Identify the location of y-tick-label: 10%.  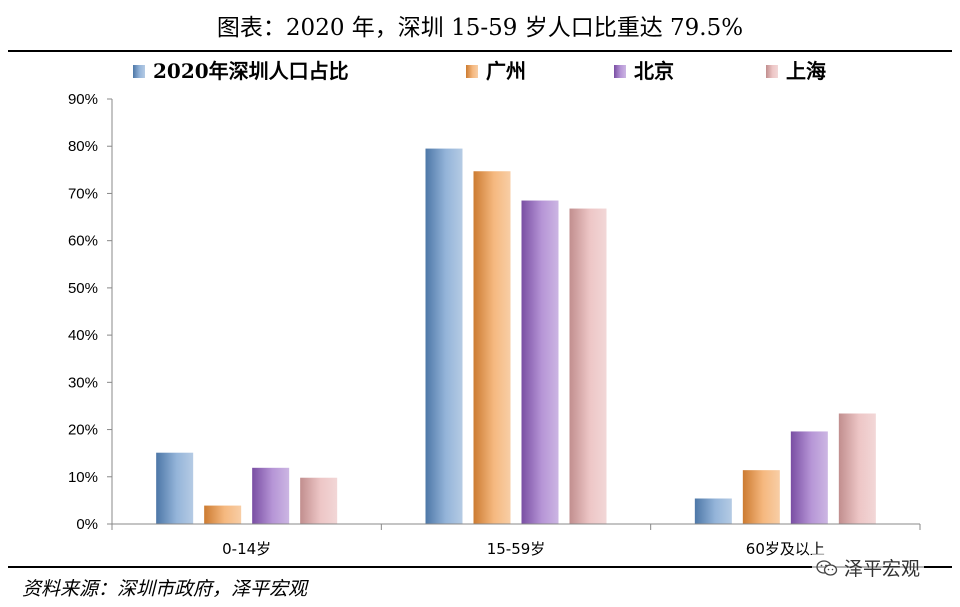
(83, 477).